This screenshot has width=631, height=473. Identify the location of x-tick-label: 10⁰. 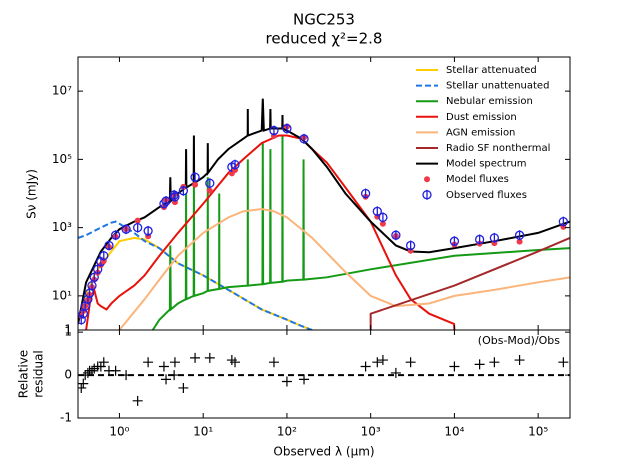
(119, 432).